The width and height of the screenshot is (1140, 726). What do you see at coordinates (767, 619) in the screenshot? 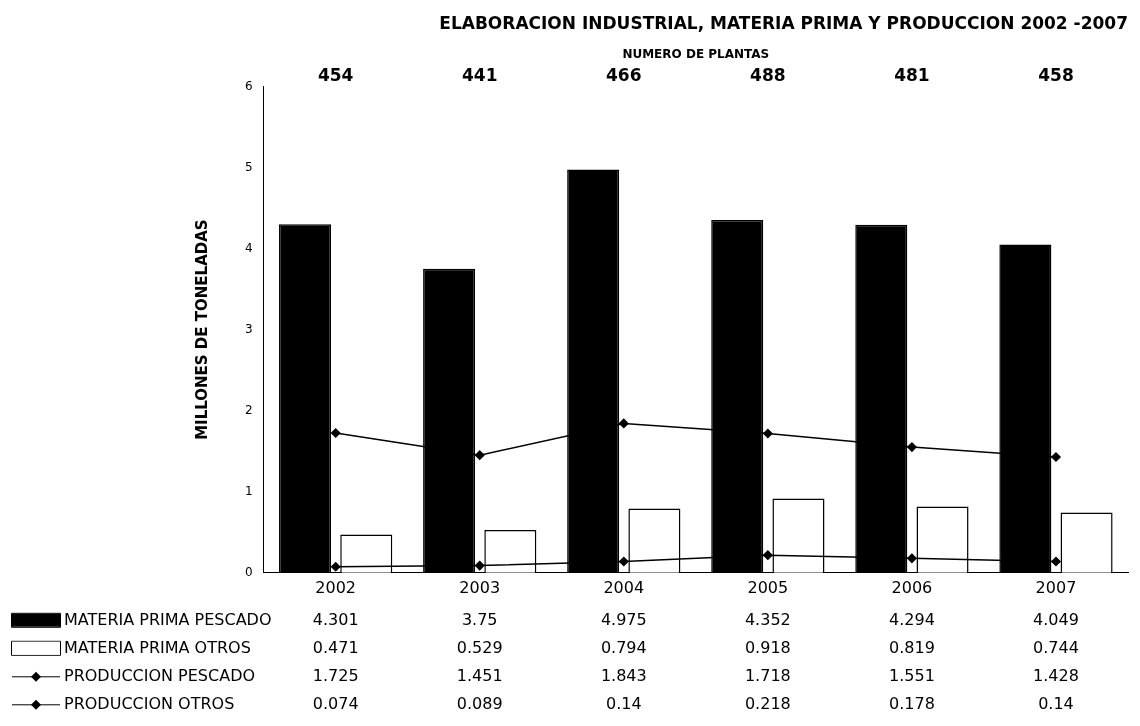
I see `data-label: 4.352` at bounding box center [767, 619].